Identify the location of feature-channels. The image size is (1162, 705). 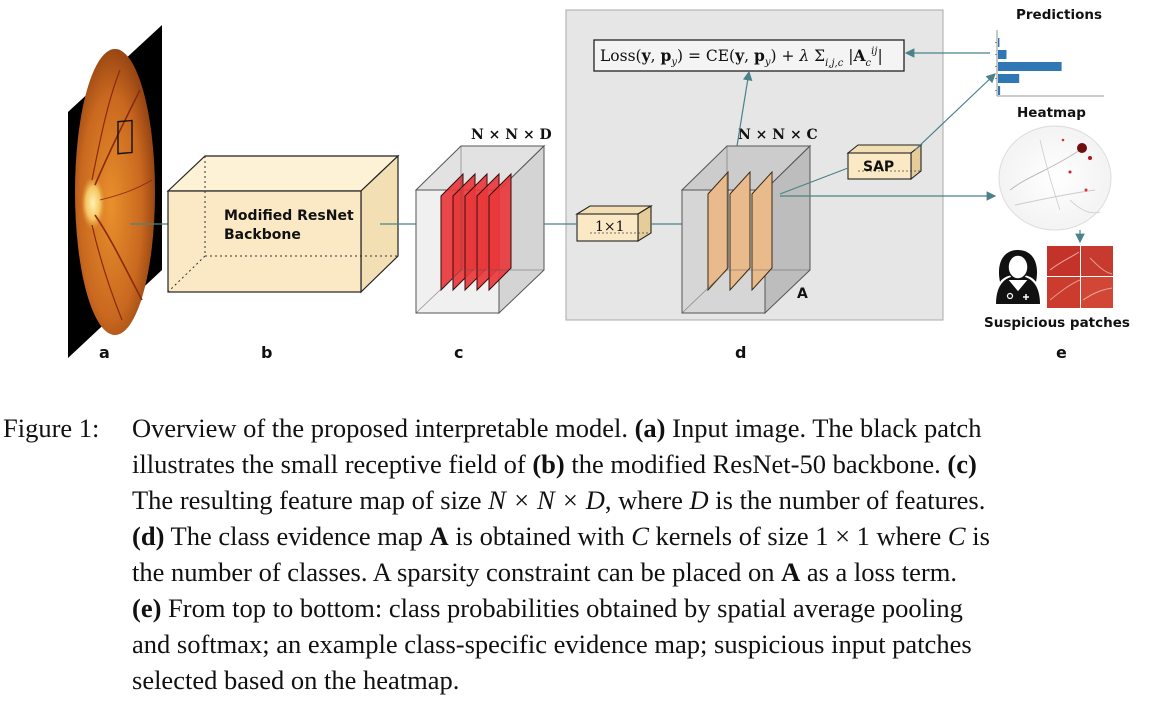
(476, 232).